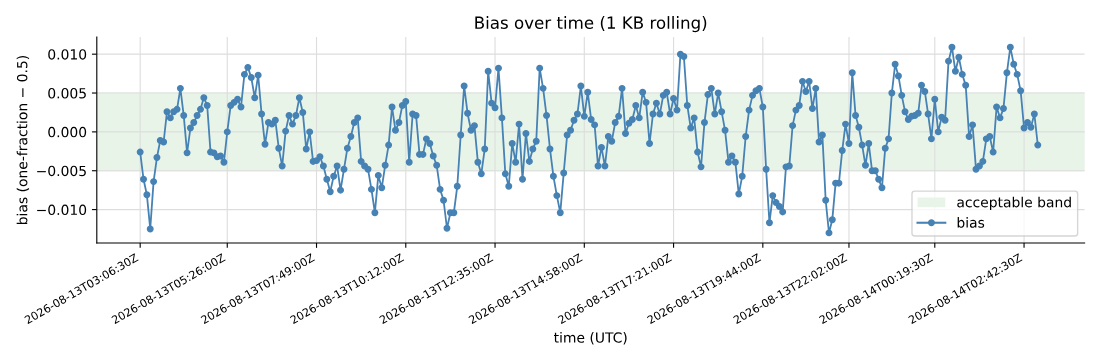 The width and height of the screenshot is (1100, 360). I want to click on y-axis-title: bias (one-fraction − 0.5), so click(23, 140).